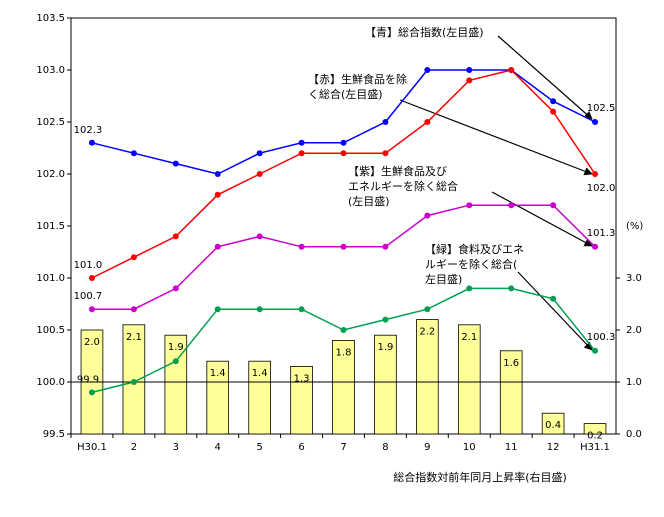 Image resolution: width=664 pixels, height=517 pixels. What do you see at coordinates (50, 70) in the screenshot?
I see `y-tick-label: 103.0` at bounding box center [50, 70].